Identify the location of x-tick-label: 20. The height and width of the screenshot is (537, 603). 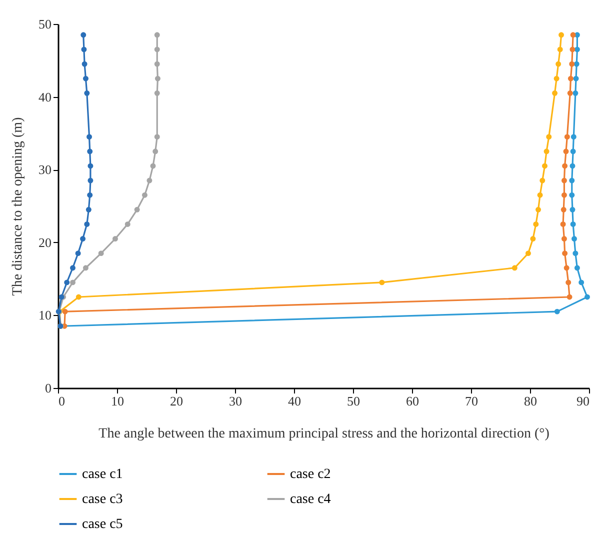
(176, 401).